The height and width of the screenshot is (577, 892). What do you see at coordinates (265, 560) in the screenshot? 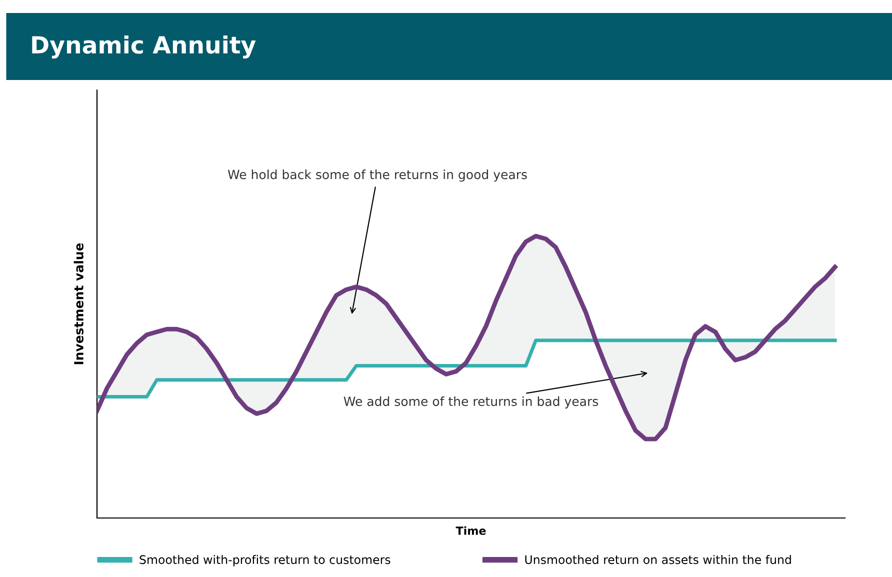
I see `legend-label: Smoothed with-profits return to customers` at bounding box center [265, 560].